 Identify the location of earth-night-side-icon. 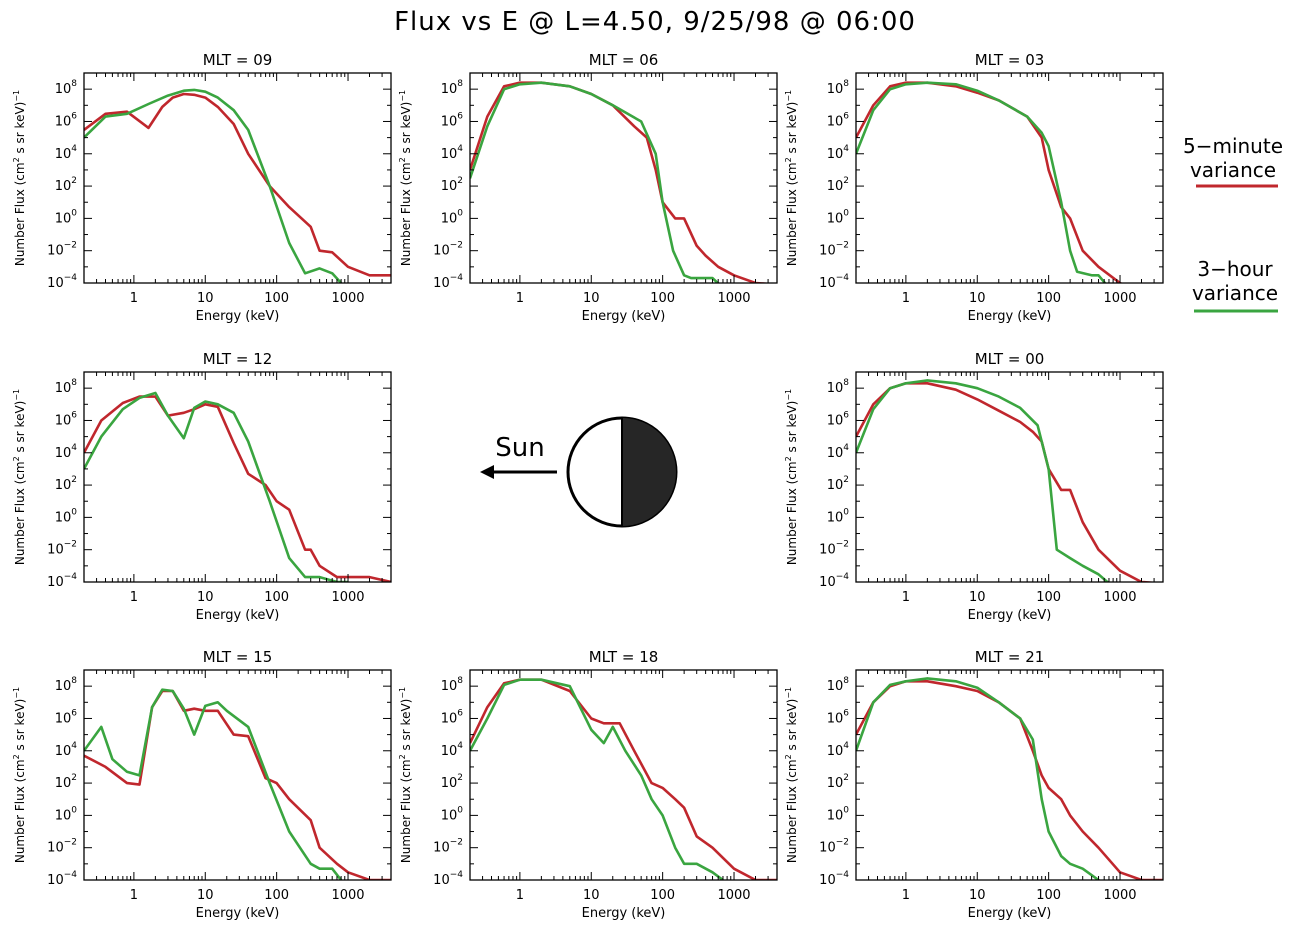
(649, 472).